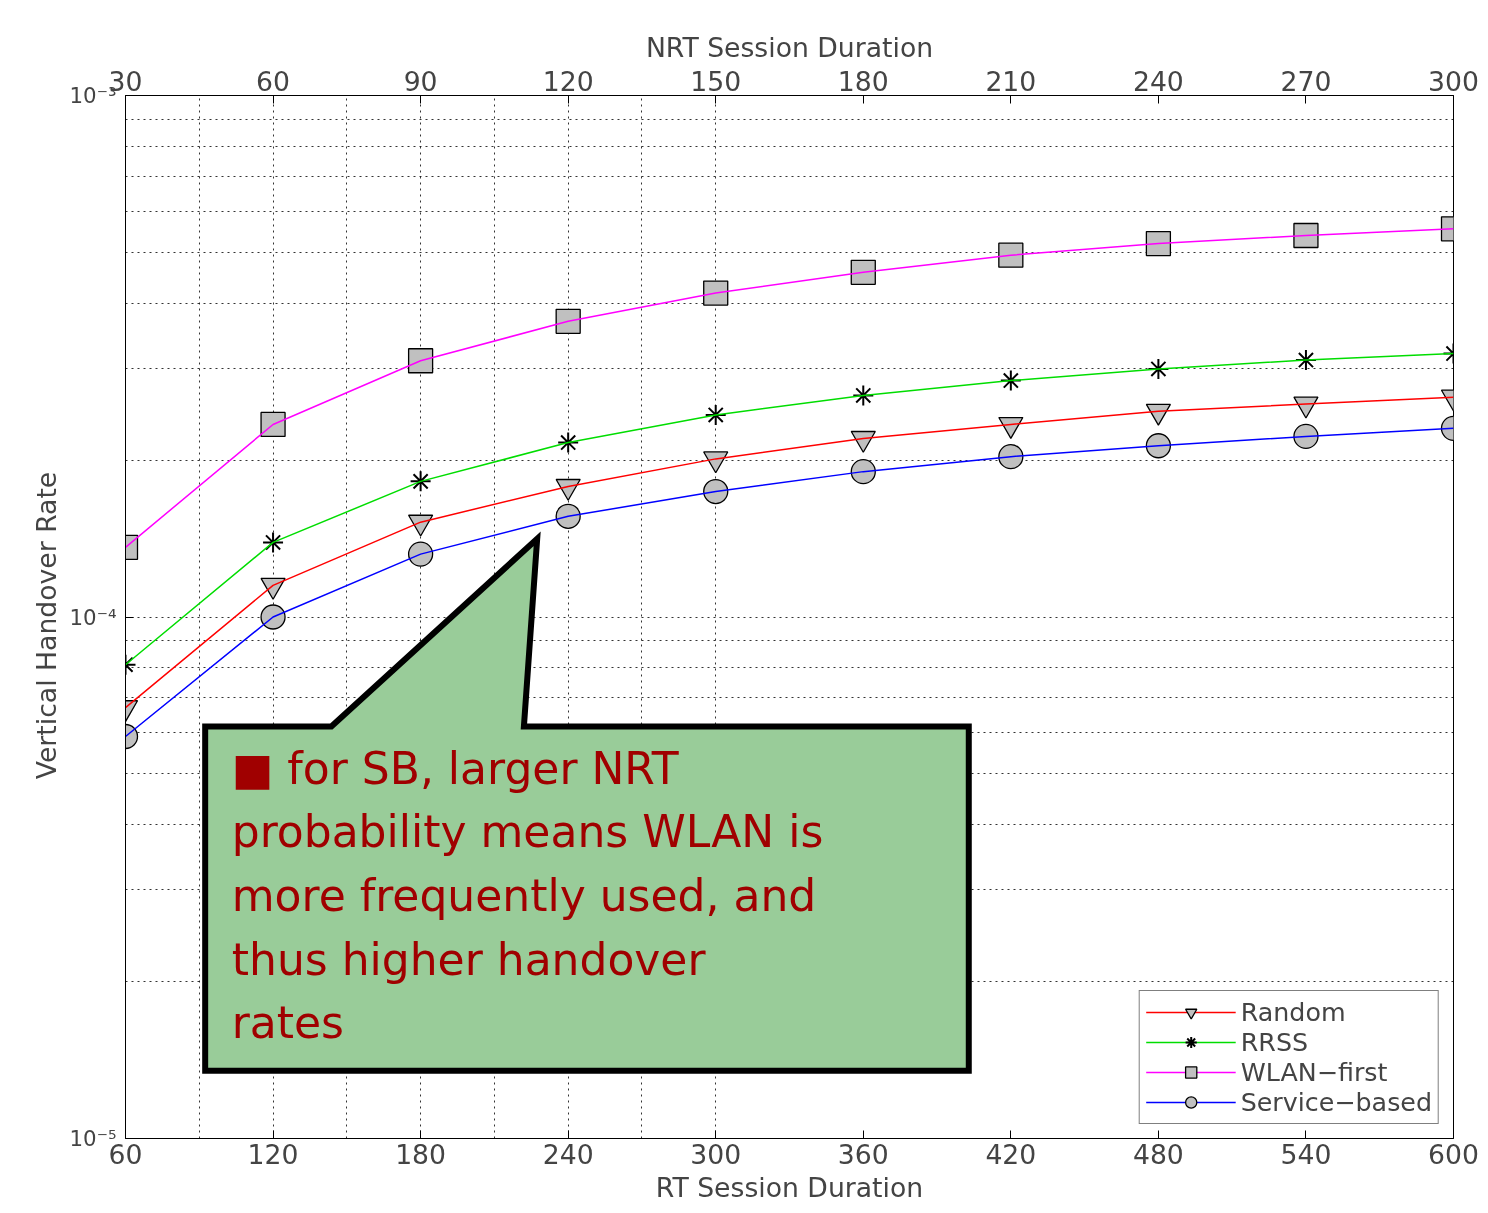 The width and height of the screenshot is (1488, 1213). What do you see at coordinates (1011, 1154) in the screenshot?
I see `x-tick-label: 420` at bounding box center [1011, 1154].